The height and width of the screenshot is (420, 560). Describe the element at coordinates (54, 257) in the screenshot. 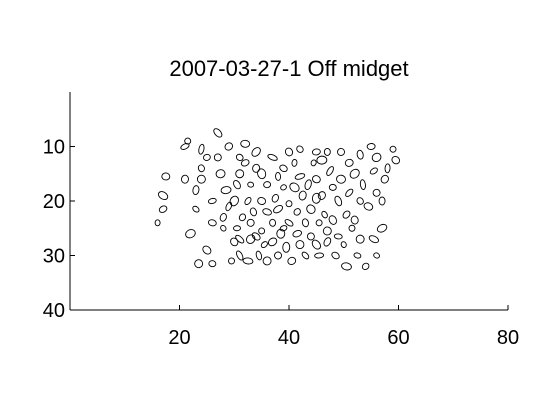

I see `y-tick-label: 30` at that location.